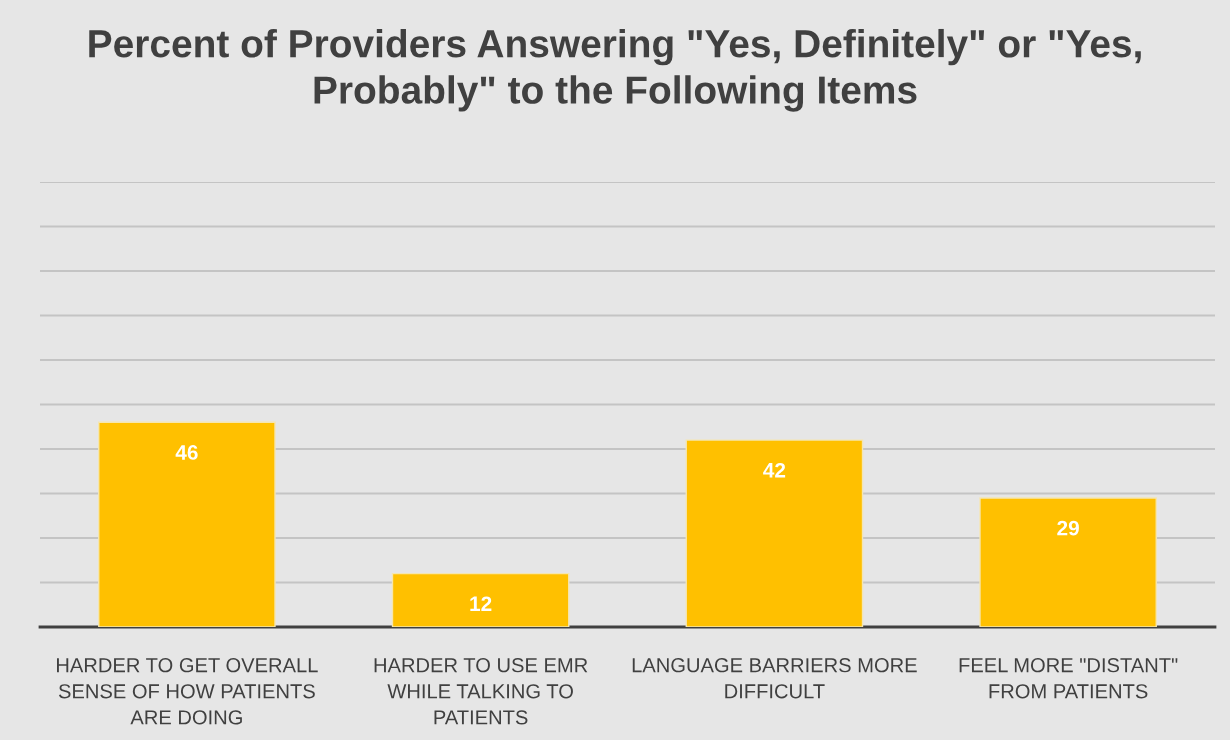 The height and width of the screenshot is (740, 1230). I want to click on x-tick-label: HARDER TO GET OVERALL SENSE OF HOW PATIENTS ARE DOING, so click(187, 691).